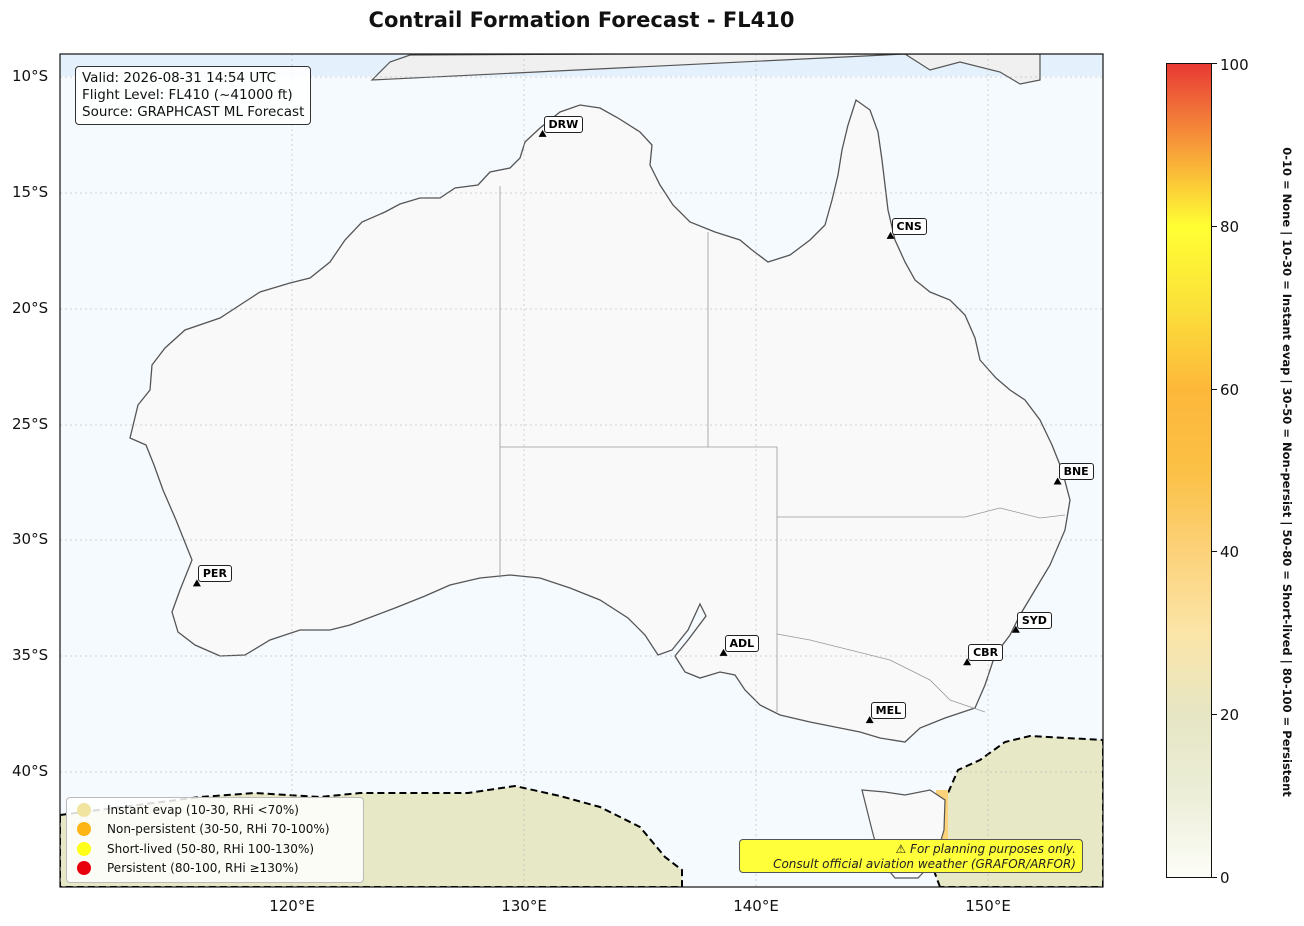  What do you see at coordinates (1076, 472) in the screenshot?
I see `city-label-bne: BNE` at bounding box center [1076, 472].